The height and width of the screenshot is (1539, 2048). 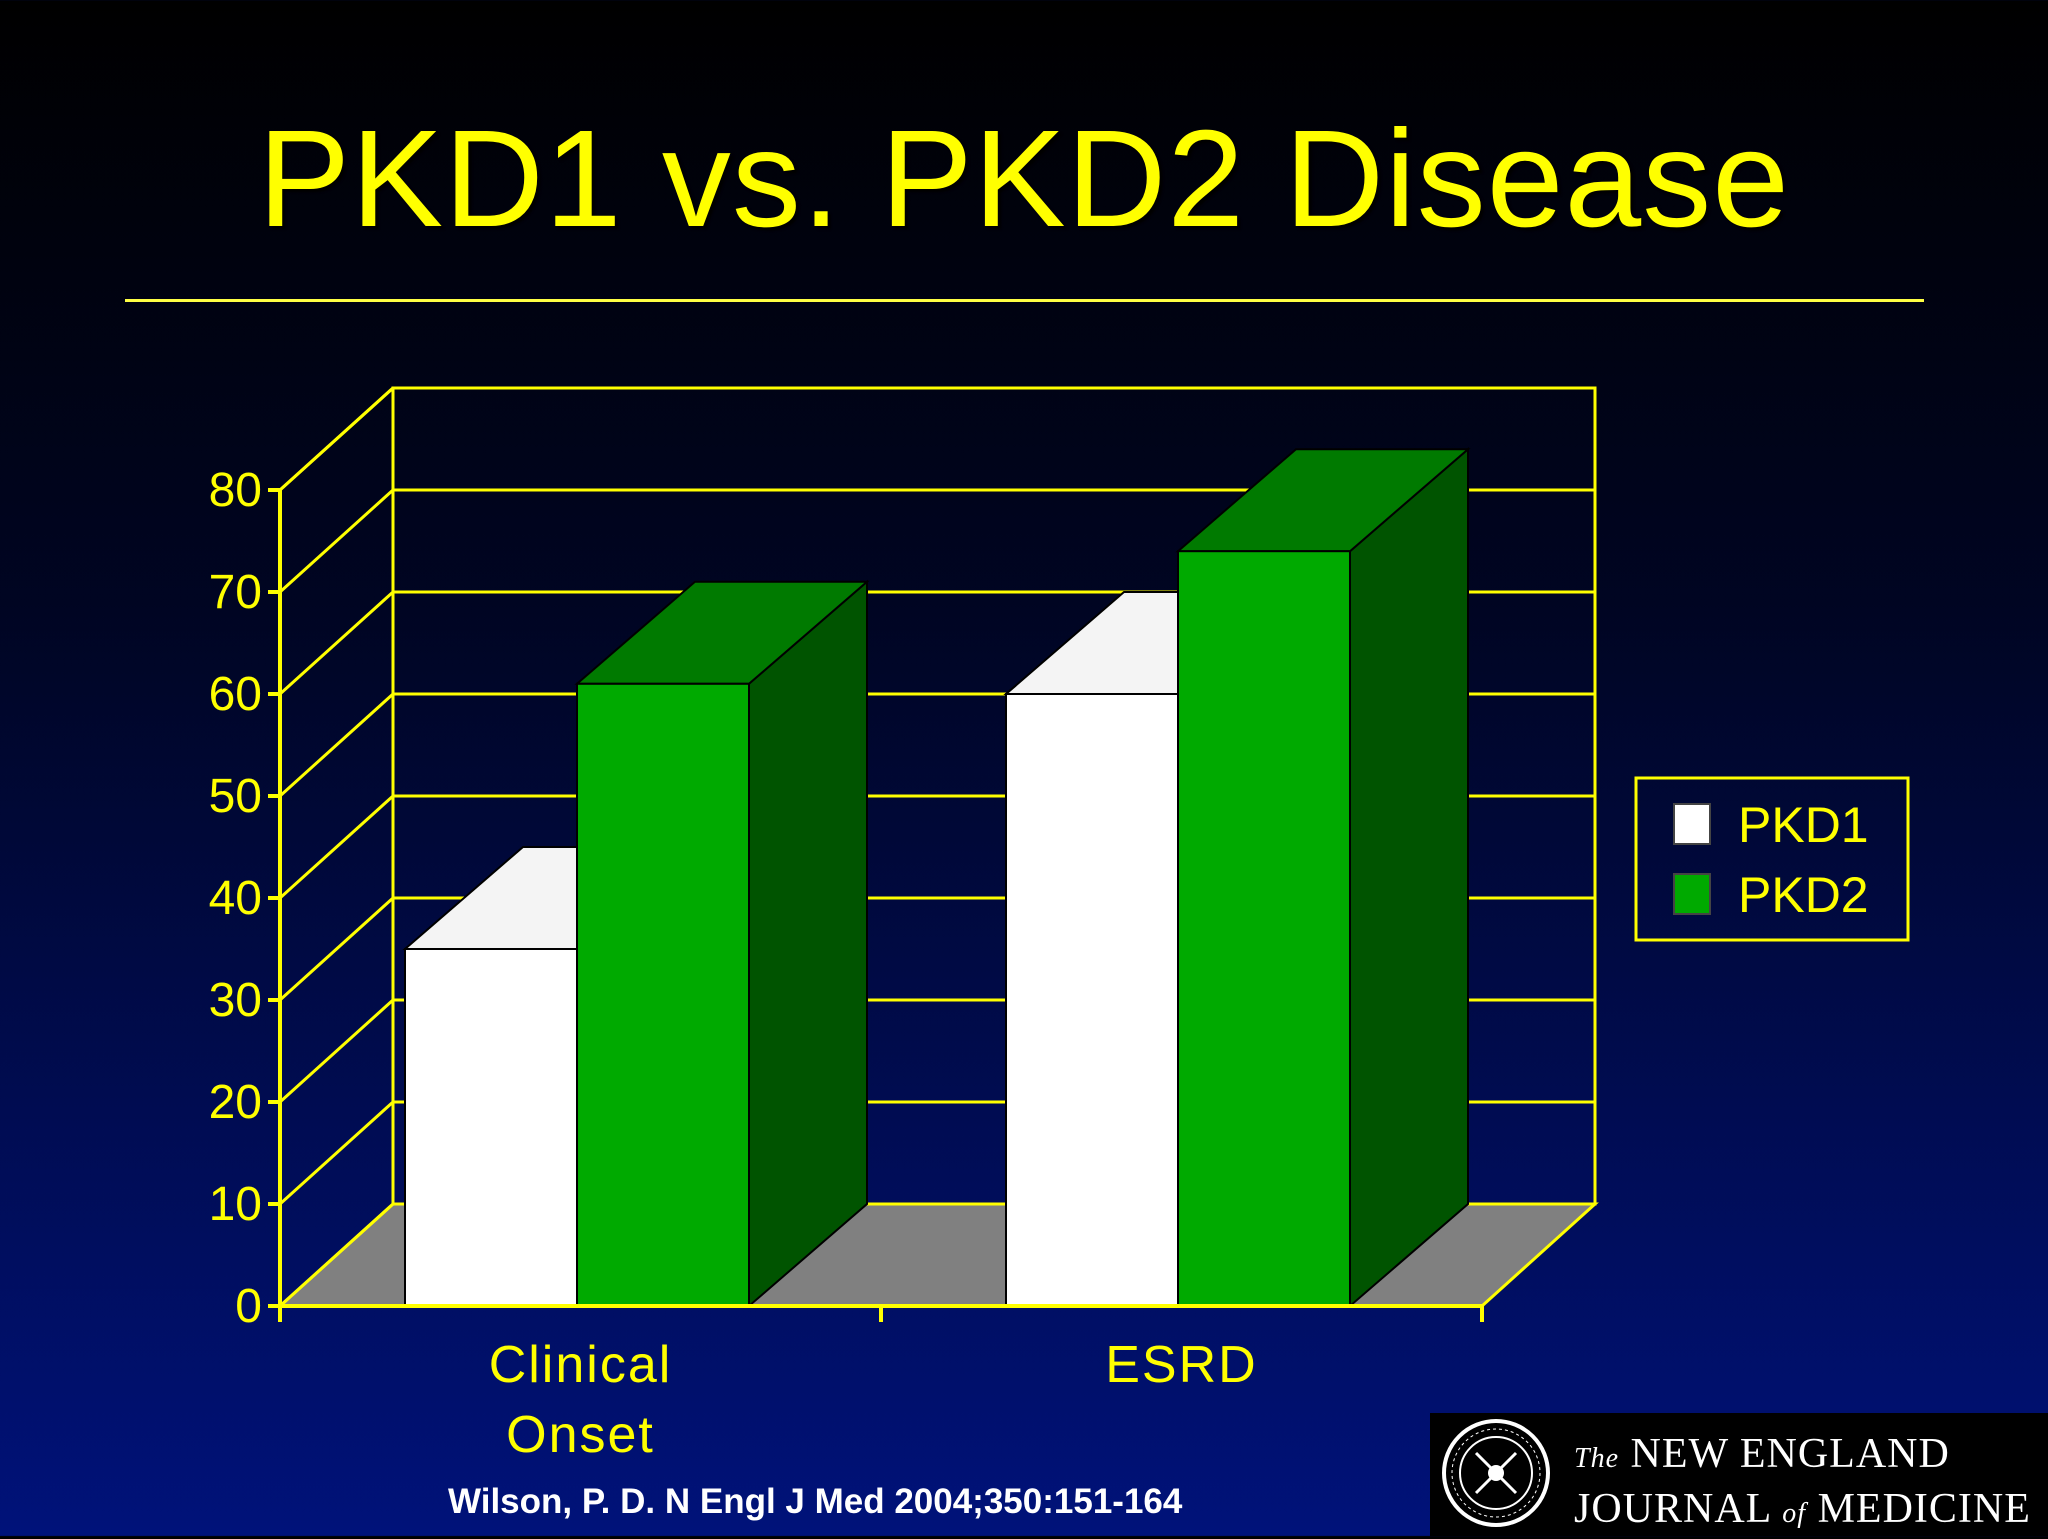 I want to click on nejm-logo: The NEW ENGLAND JOURNAL of MEDICINE, so click(x=1739, y=1474).